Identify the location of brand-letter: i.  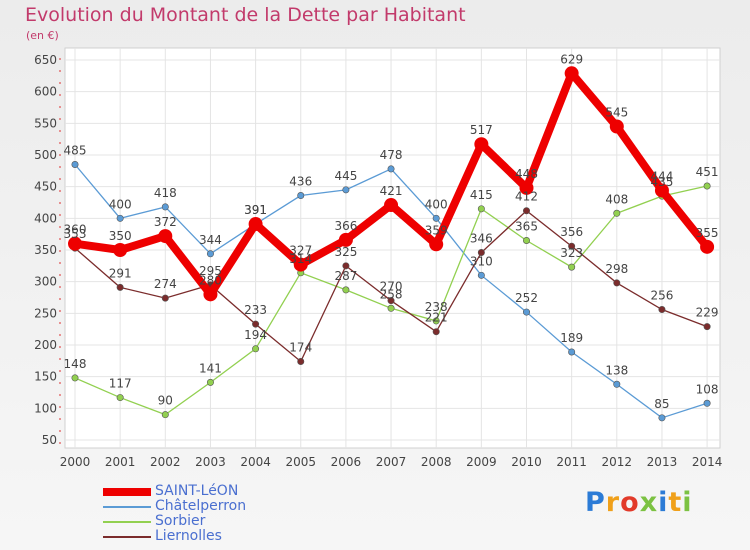
(663, 502).